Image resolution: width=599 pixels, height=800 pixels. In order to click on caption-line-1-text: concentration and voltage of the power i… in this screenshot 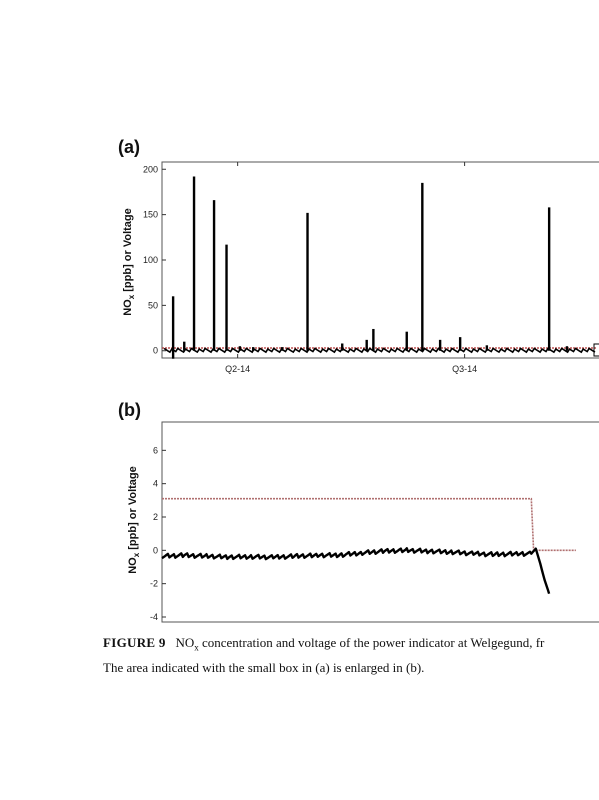, I will do `click(371, 642)`.